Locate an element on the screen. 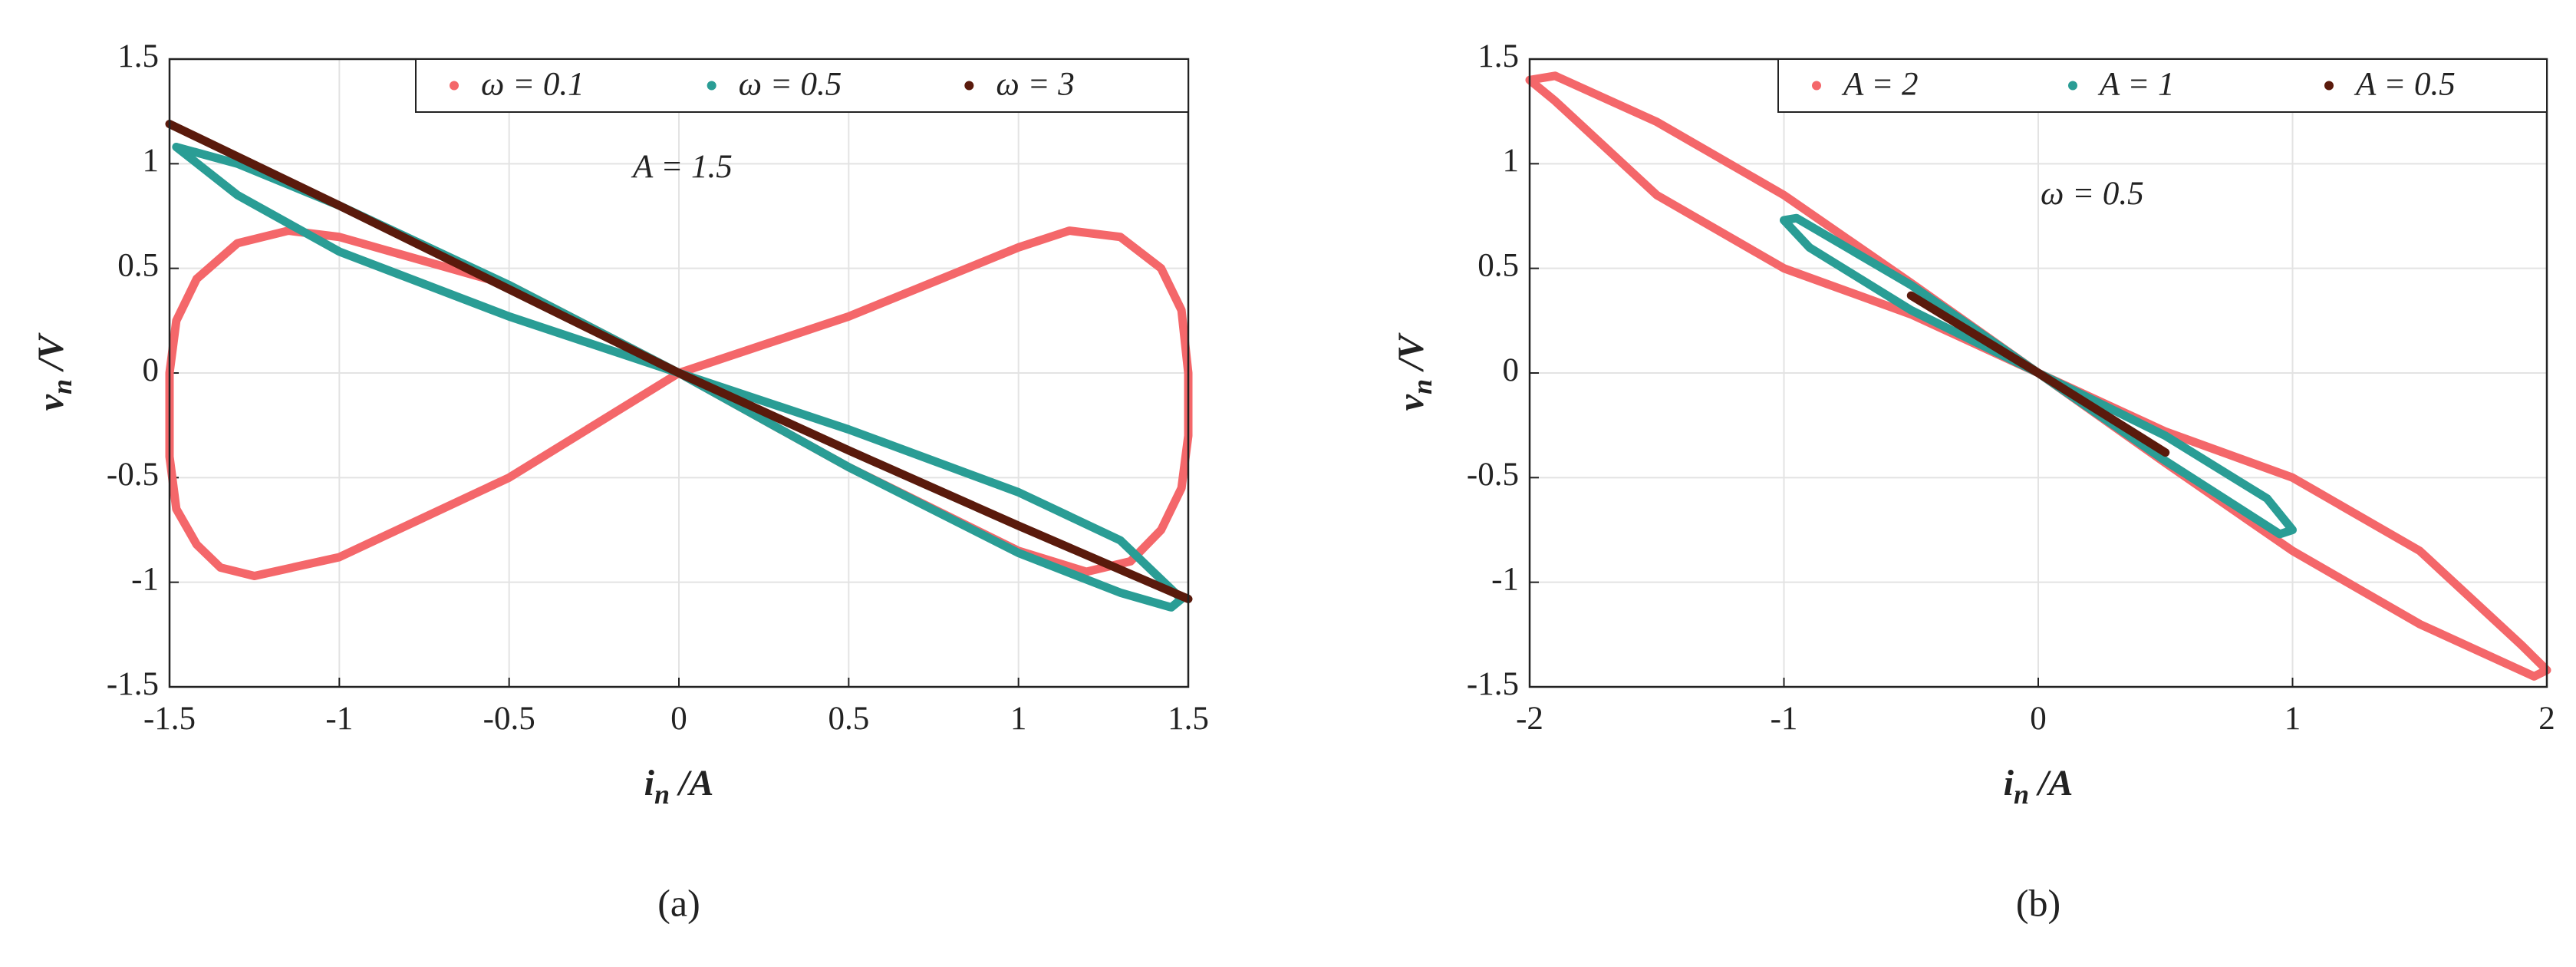 This screenshot has width=2576, height=967. legend-label: A = 0.5 is located at coordinates (2405, 84).